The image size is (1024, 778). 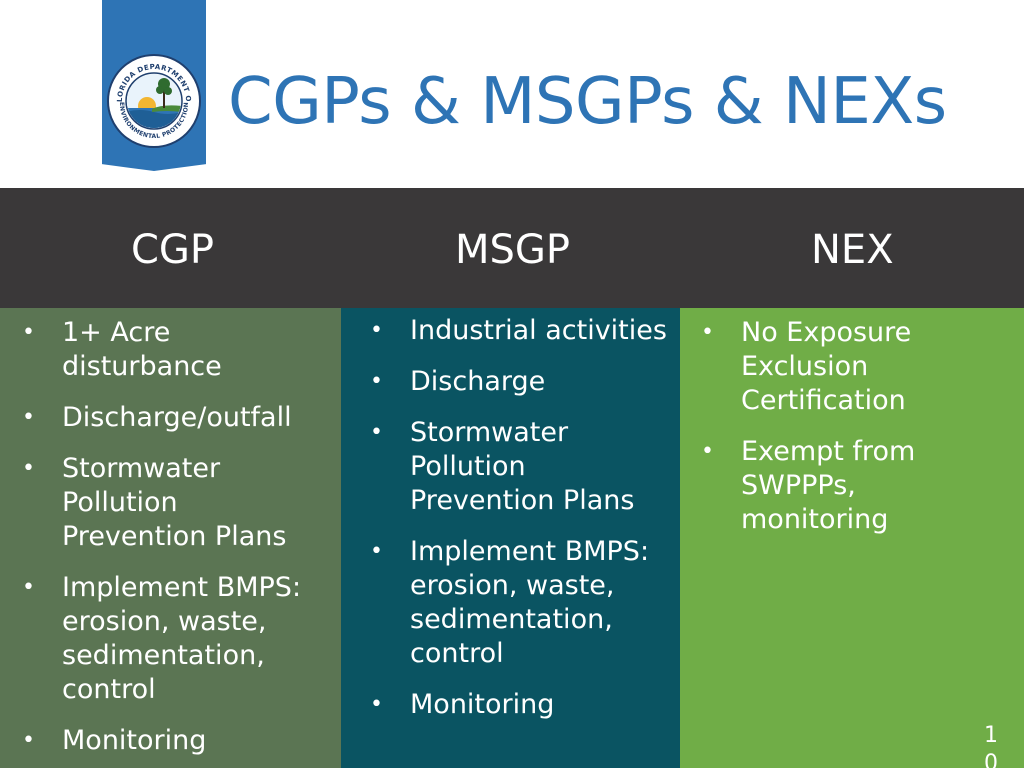 I want to click on list-item: • Discharge/outfall, so click(x=157, y=417).